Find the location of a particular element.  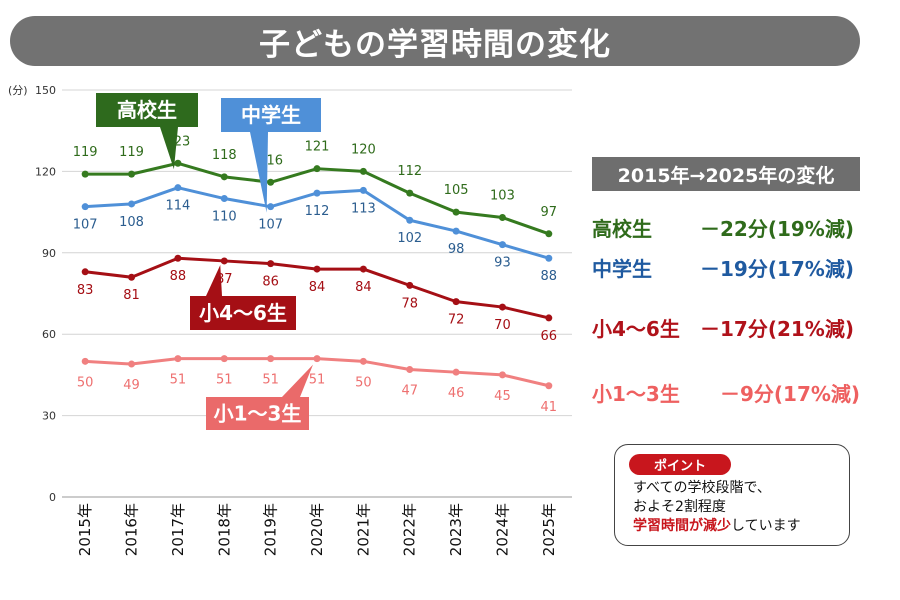

summary-name: 小4～6生 is located at coordinates (636, 329).